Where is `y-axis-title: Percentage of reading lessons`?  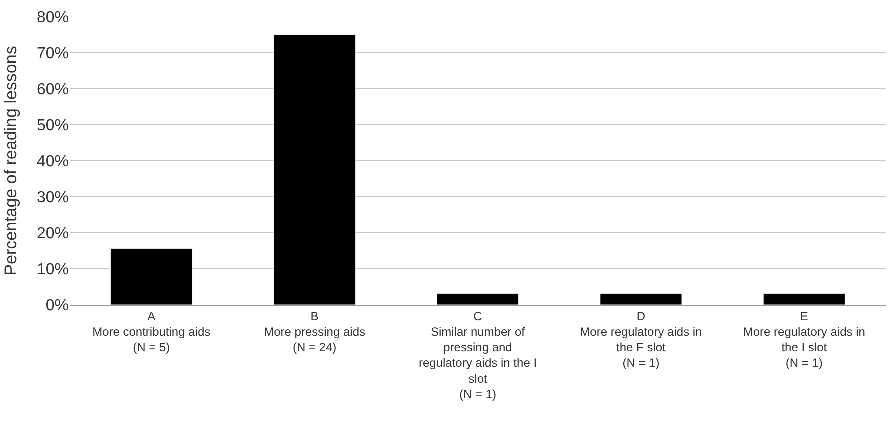 y-axis-title: Percentage of reading lessons is located at coordinates (11, 161).